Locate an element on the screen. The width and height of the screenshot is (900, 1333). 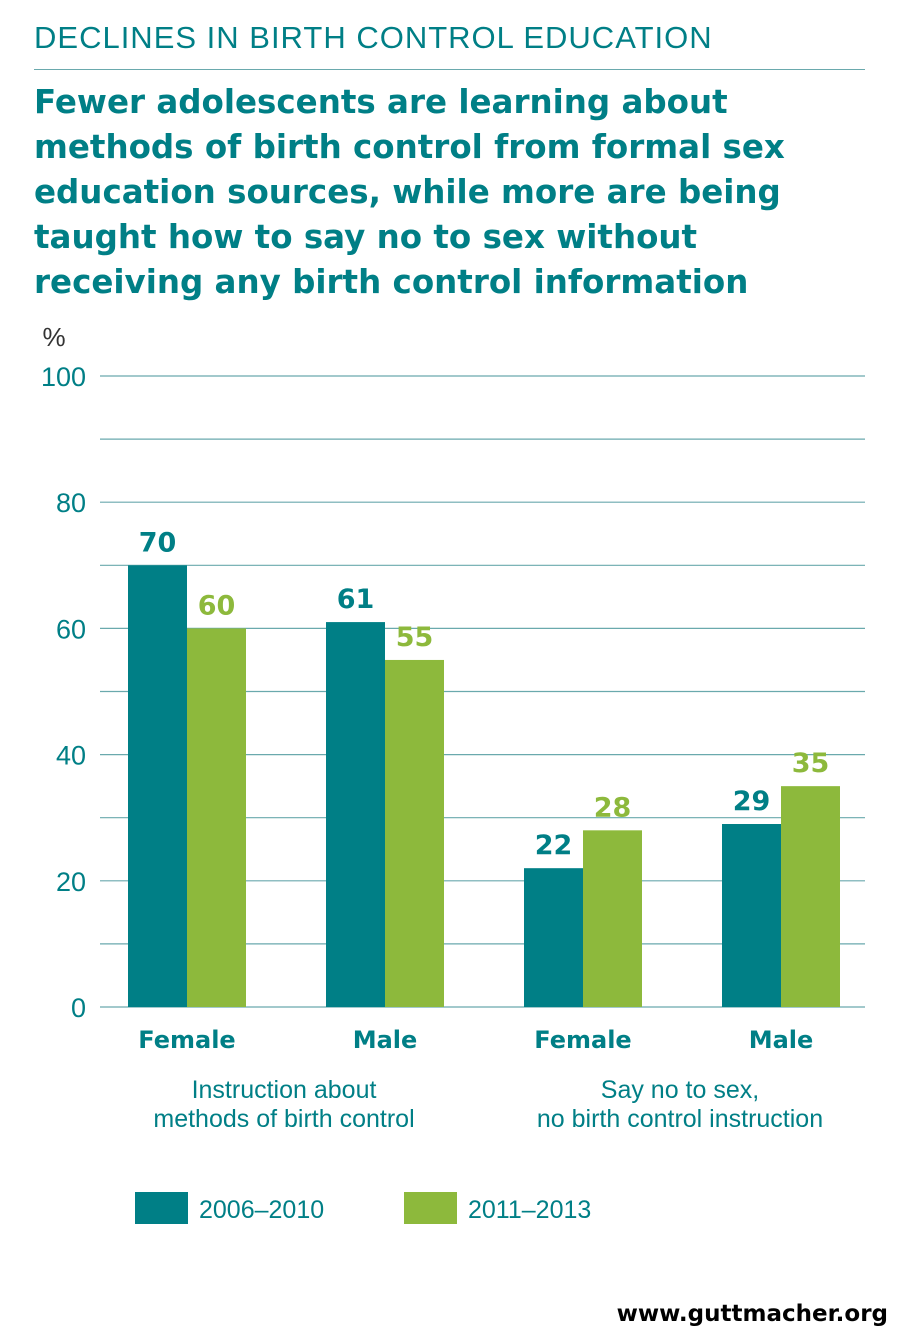
data-label: 60 is located at coordinates (217, 605).